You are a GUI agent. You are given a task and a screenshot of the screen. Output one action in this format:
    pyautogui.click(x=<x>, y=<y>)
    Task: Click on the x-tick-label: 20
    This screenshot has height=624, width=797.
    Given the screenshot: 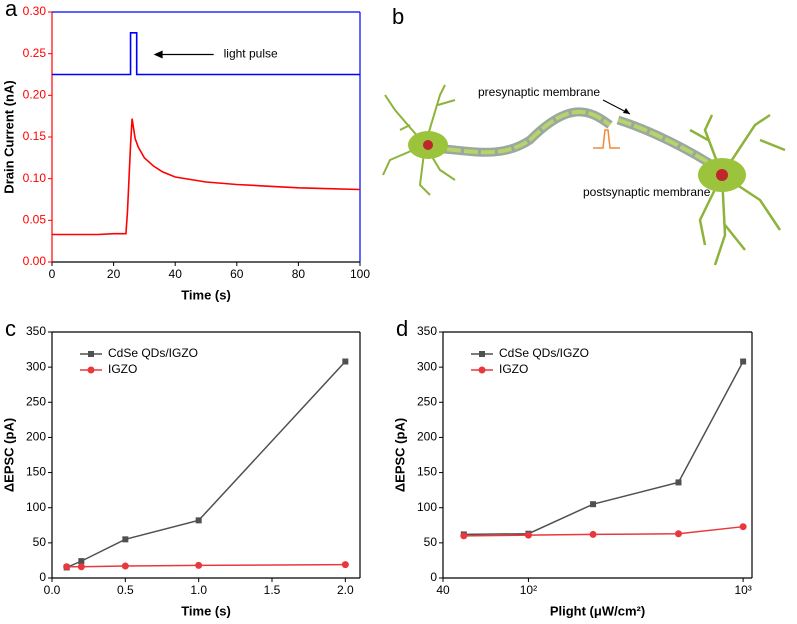 What is the action you would take?
    pyautogui.click(x=114, y=274)
    